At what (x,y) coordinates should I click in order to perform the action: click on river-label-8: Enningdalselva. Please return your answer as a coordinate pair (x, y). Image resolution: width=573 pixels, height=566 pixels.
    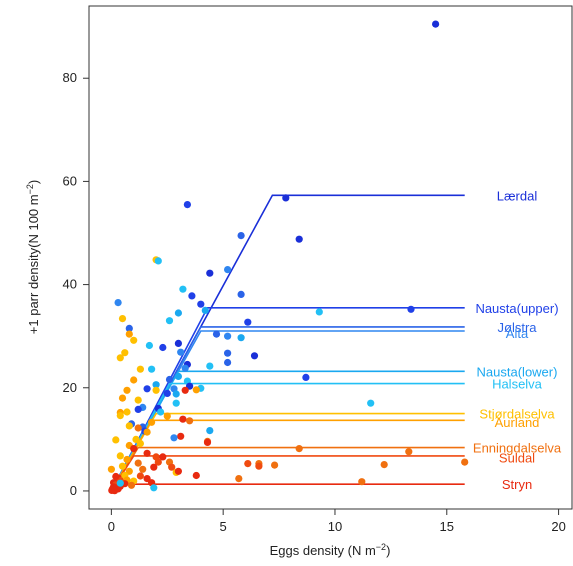
    Looking at the image, I should click on (517, 448).